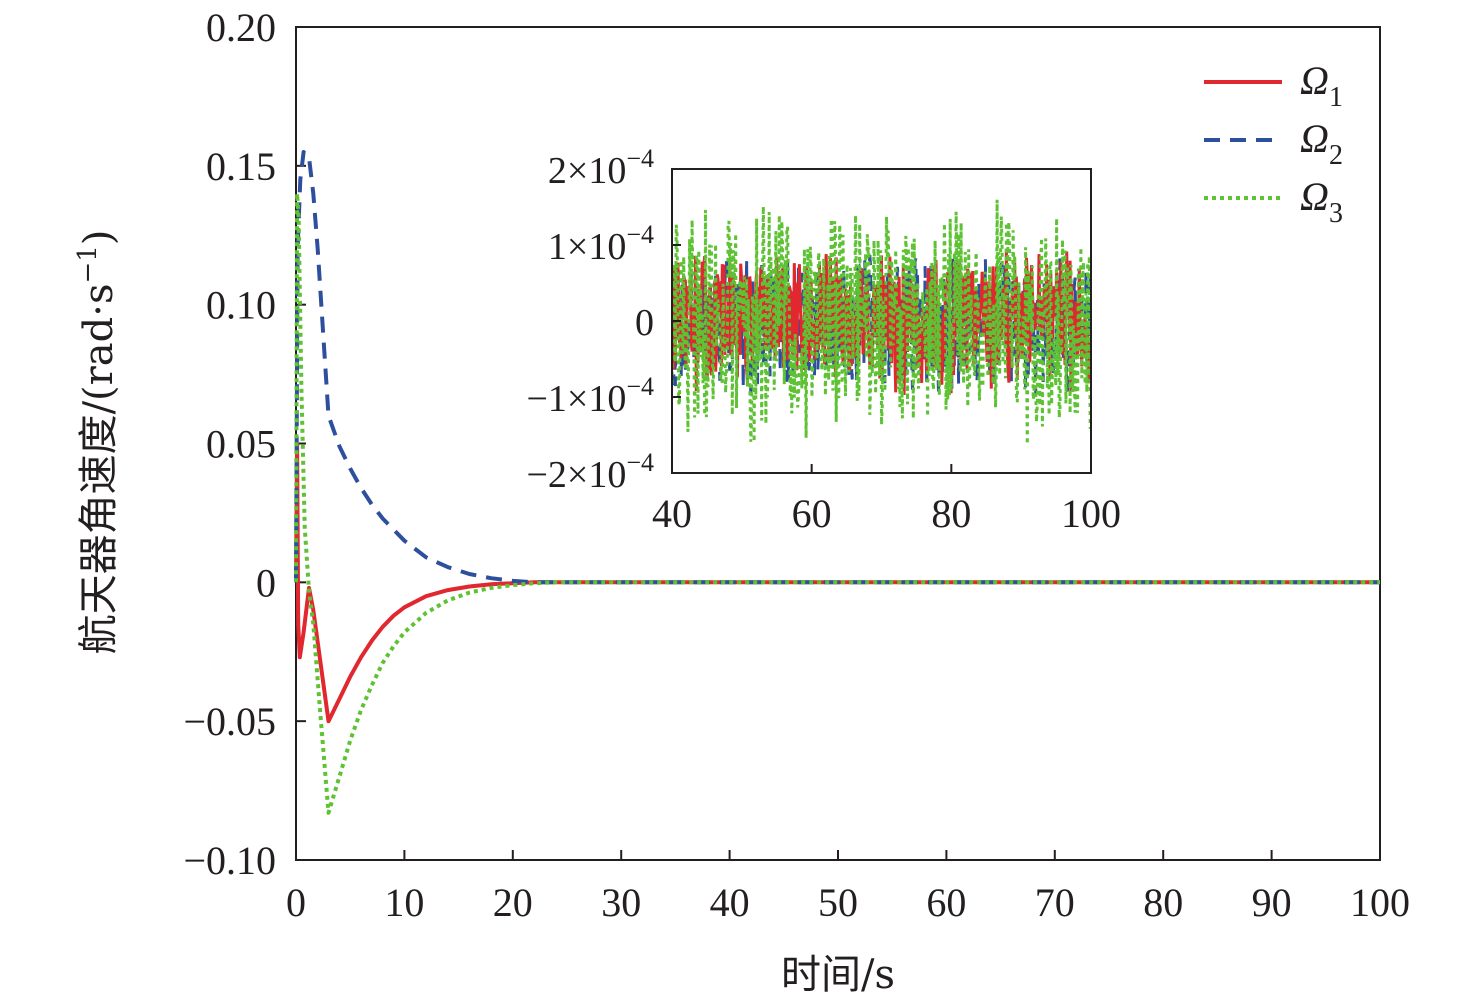 Image resolution: width=1476 pixels, height=1008 pixels. Describe the element at coordinates (951, 513) in the screenshot. I see `inset-x-tick-label: 80` at that location.